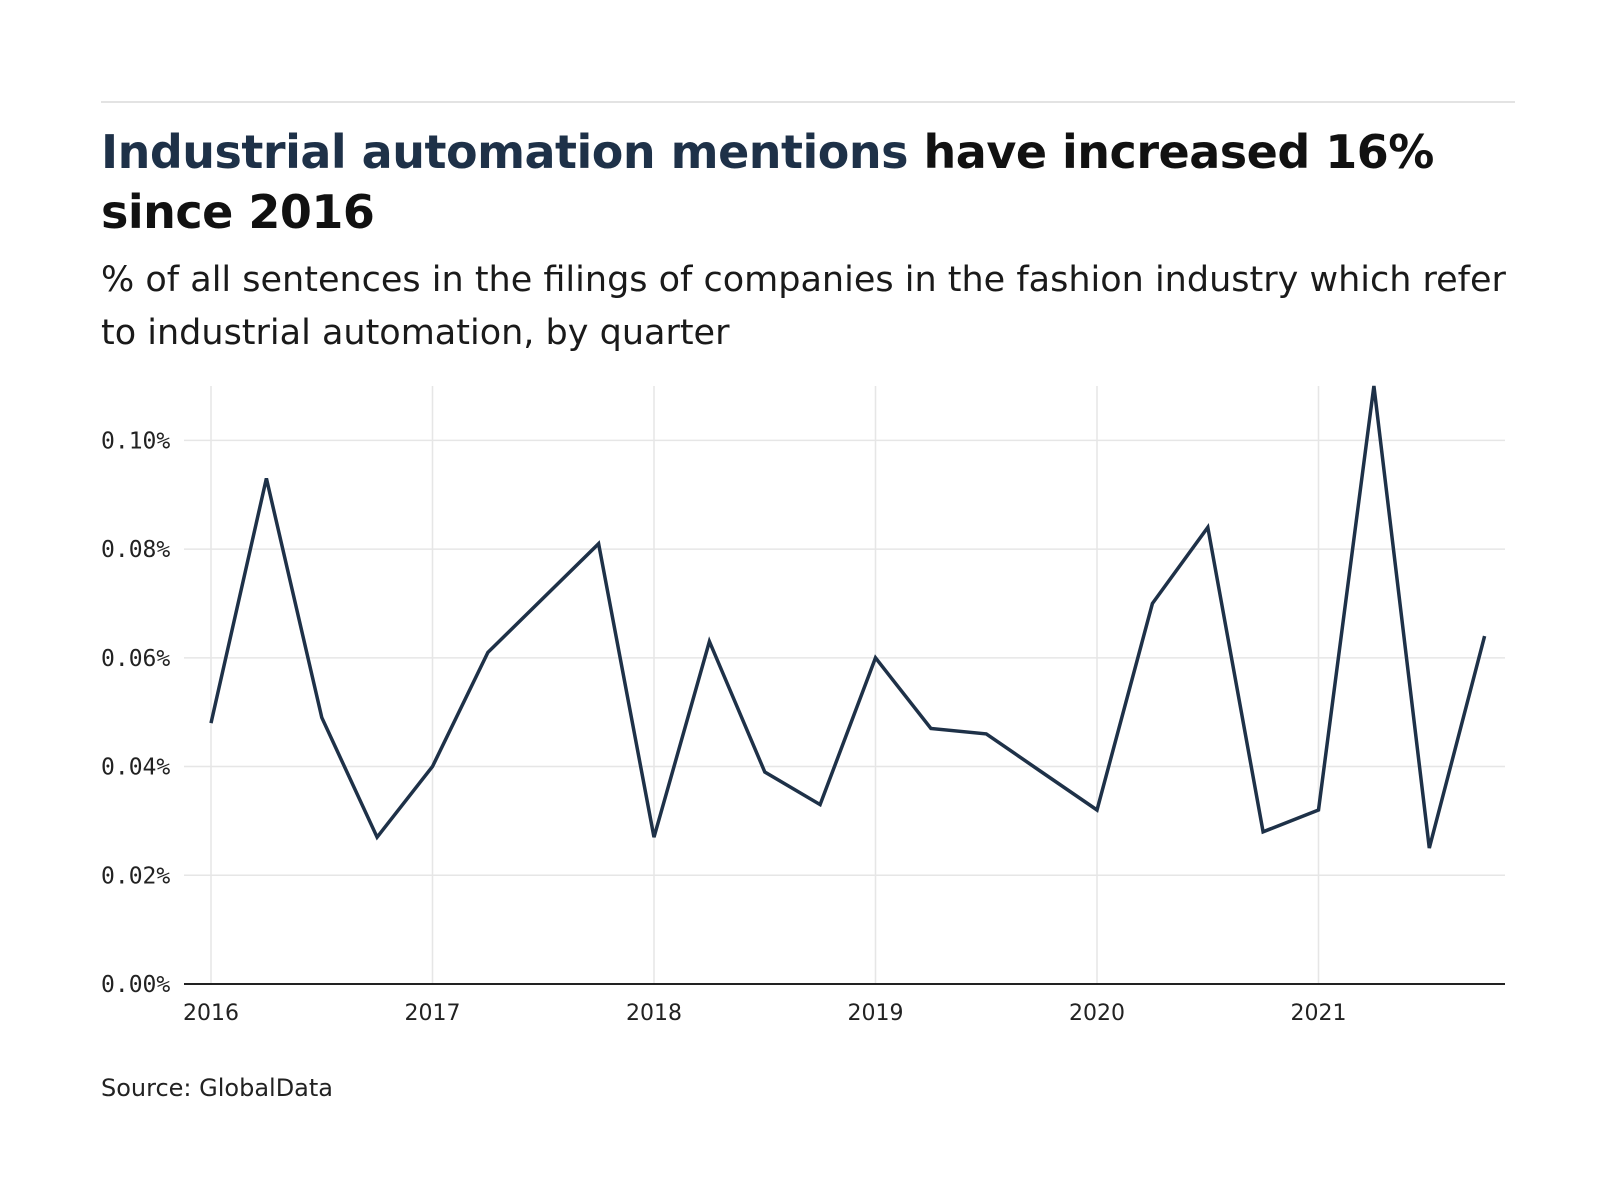  What do you see at coordinates (135, 985) in the screenshot?
I see `y-tick-label: 0.00%` at bounding box center [135, 985].